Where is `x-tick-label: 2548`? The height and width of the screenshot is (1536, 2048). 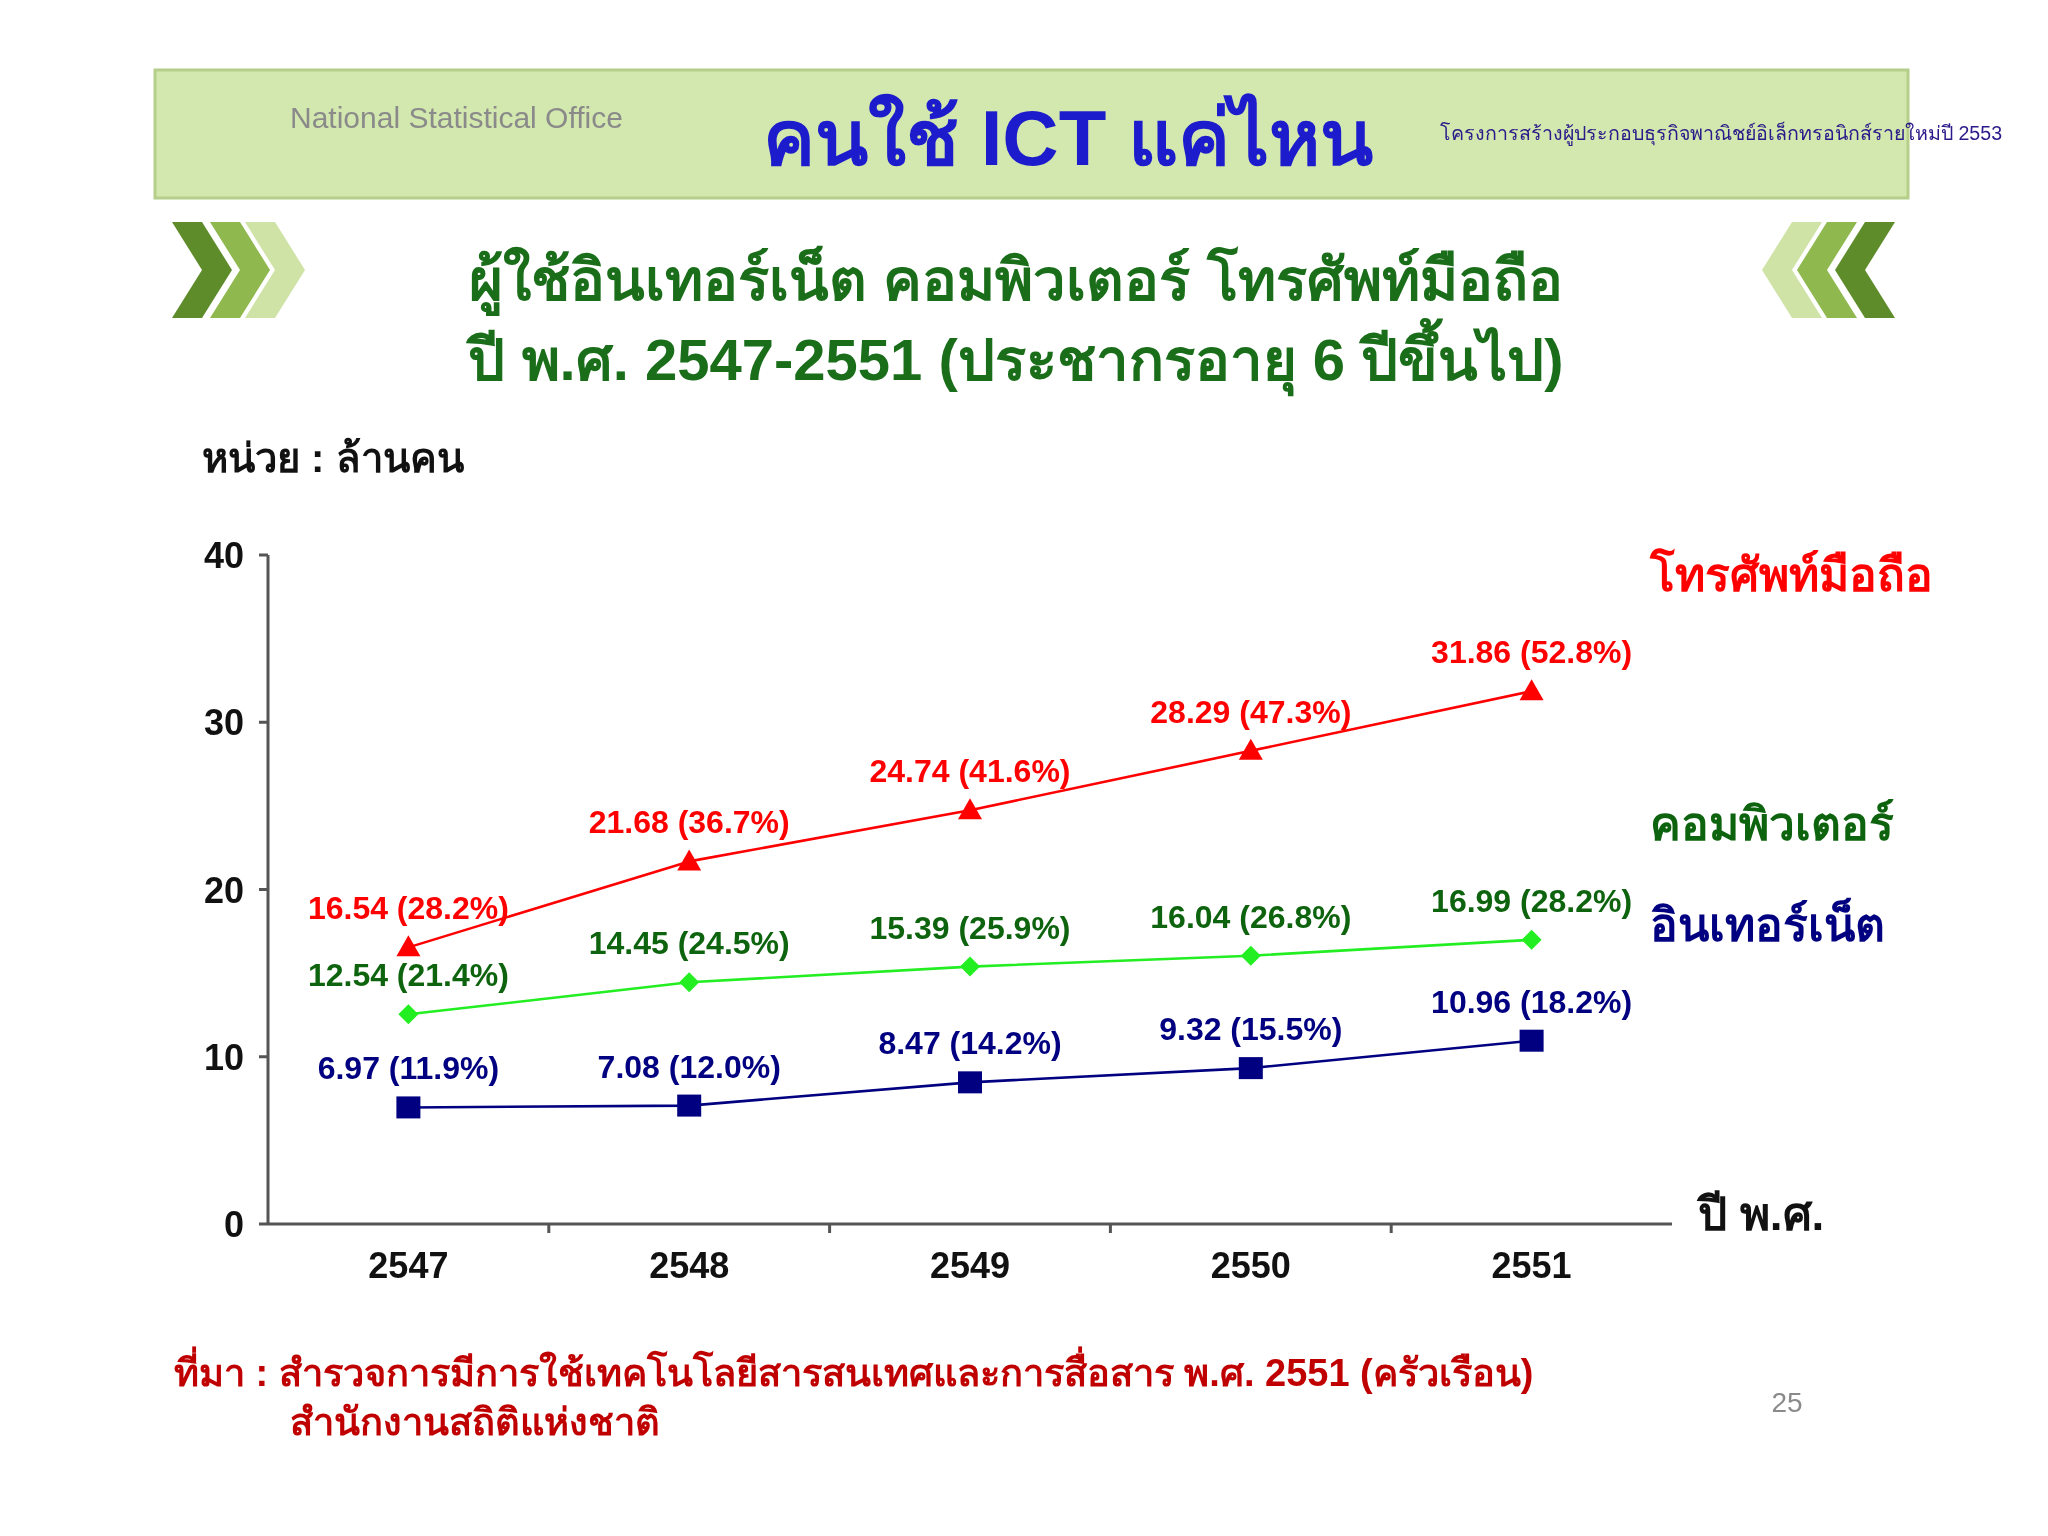
x-tick-label: 2548 is located at coordinates (689, 1265).